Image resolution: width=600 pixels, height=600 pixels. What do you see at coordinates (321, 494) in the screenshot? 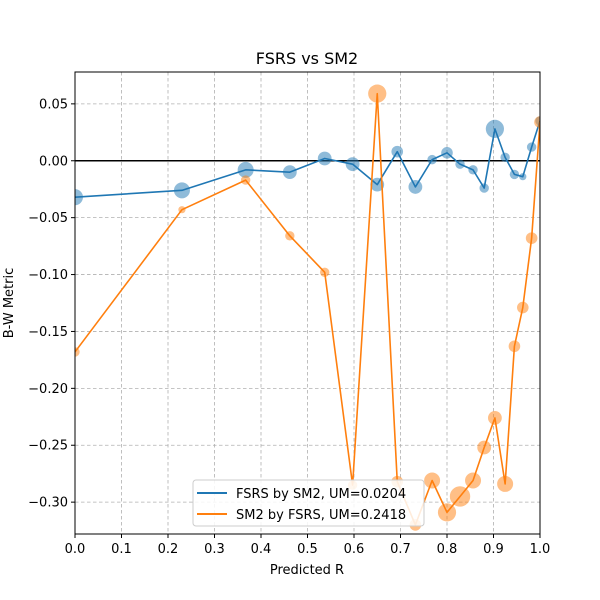
I see `legend-label: FSRS by SM2, UM=0.0204` at bounding box center [321, 494].